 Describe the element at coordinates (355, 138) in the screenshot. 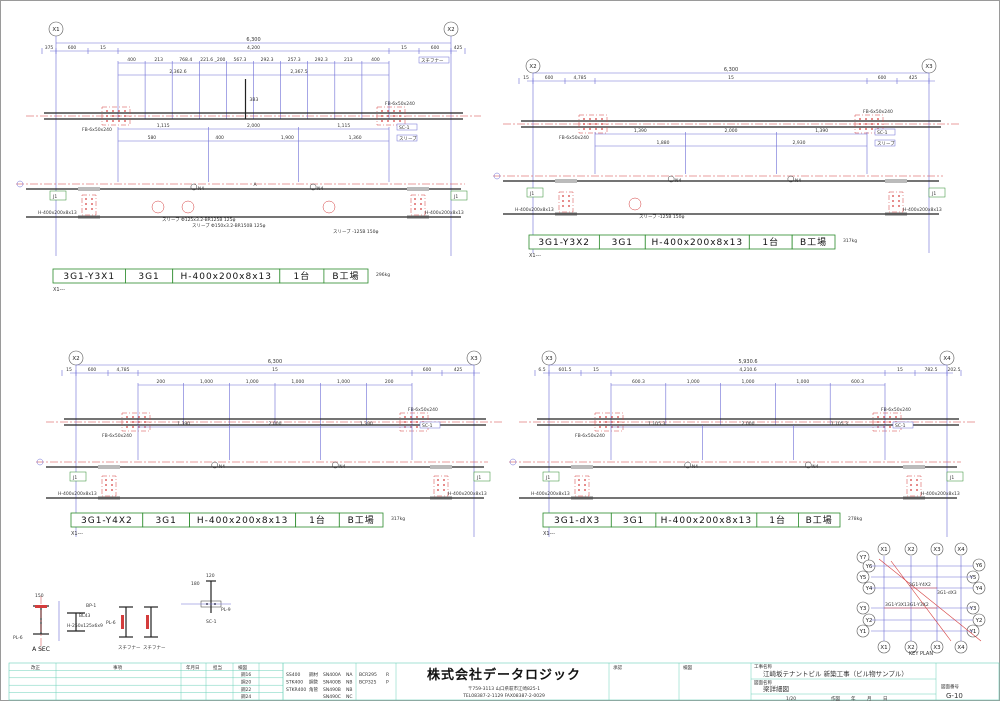

I see `lower-dim2: 1,360` at that location.